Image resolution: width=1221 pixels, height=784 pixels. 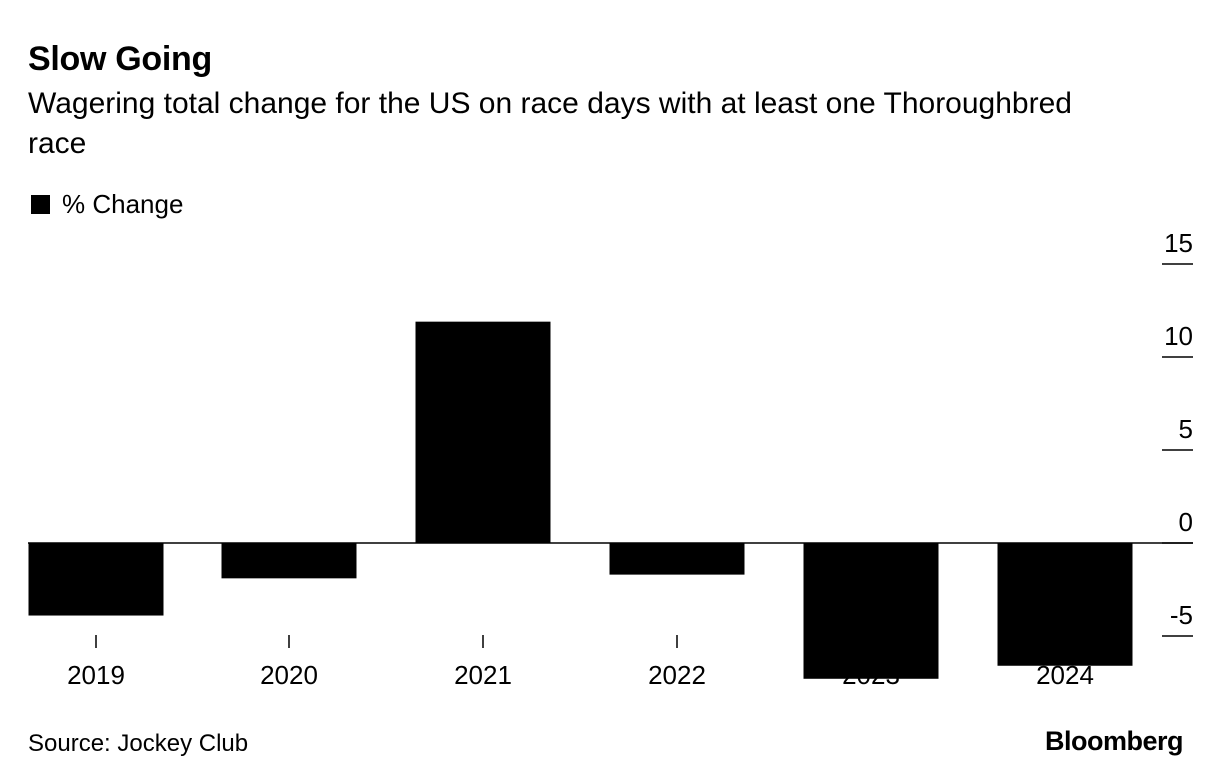 I want to click on x-tick-label: 2021, so click(x=483, y=675).